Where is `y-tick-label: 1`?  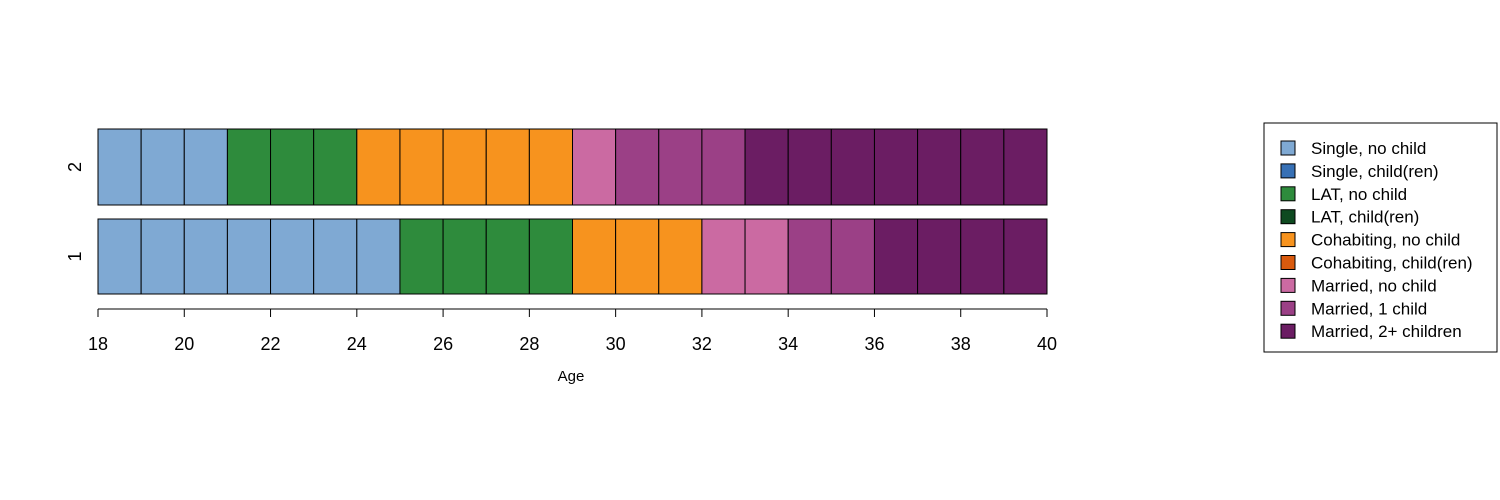
y-tick-label: 1 is located at coordinates (75, 256).